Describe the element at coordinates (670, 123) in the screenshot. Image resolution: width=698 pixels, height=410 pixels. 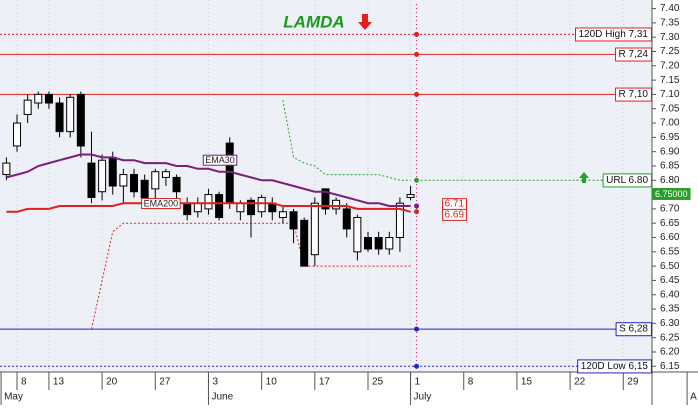
I see `y-tick-label: 7.00` at that location.